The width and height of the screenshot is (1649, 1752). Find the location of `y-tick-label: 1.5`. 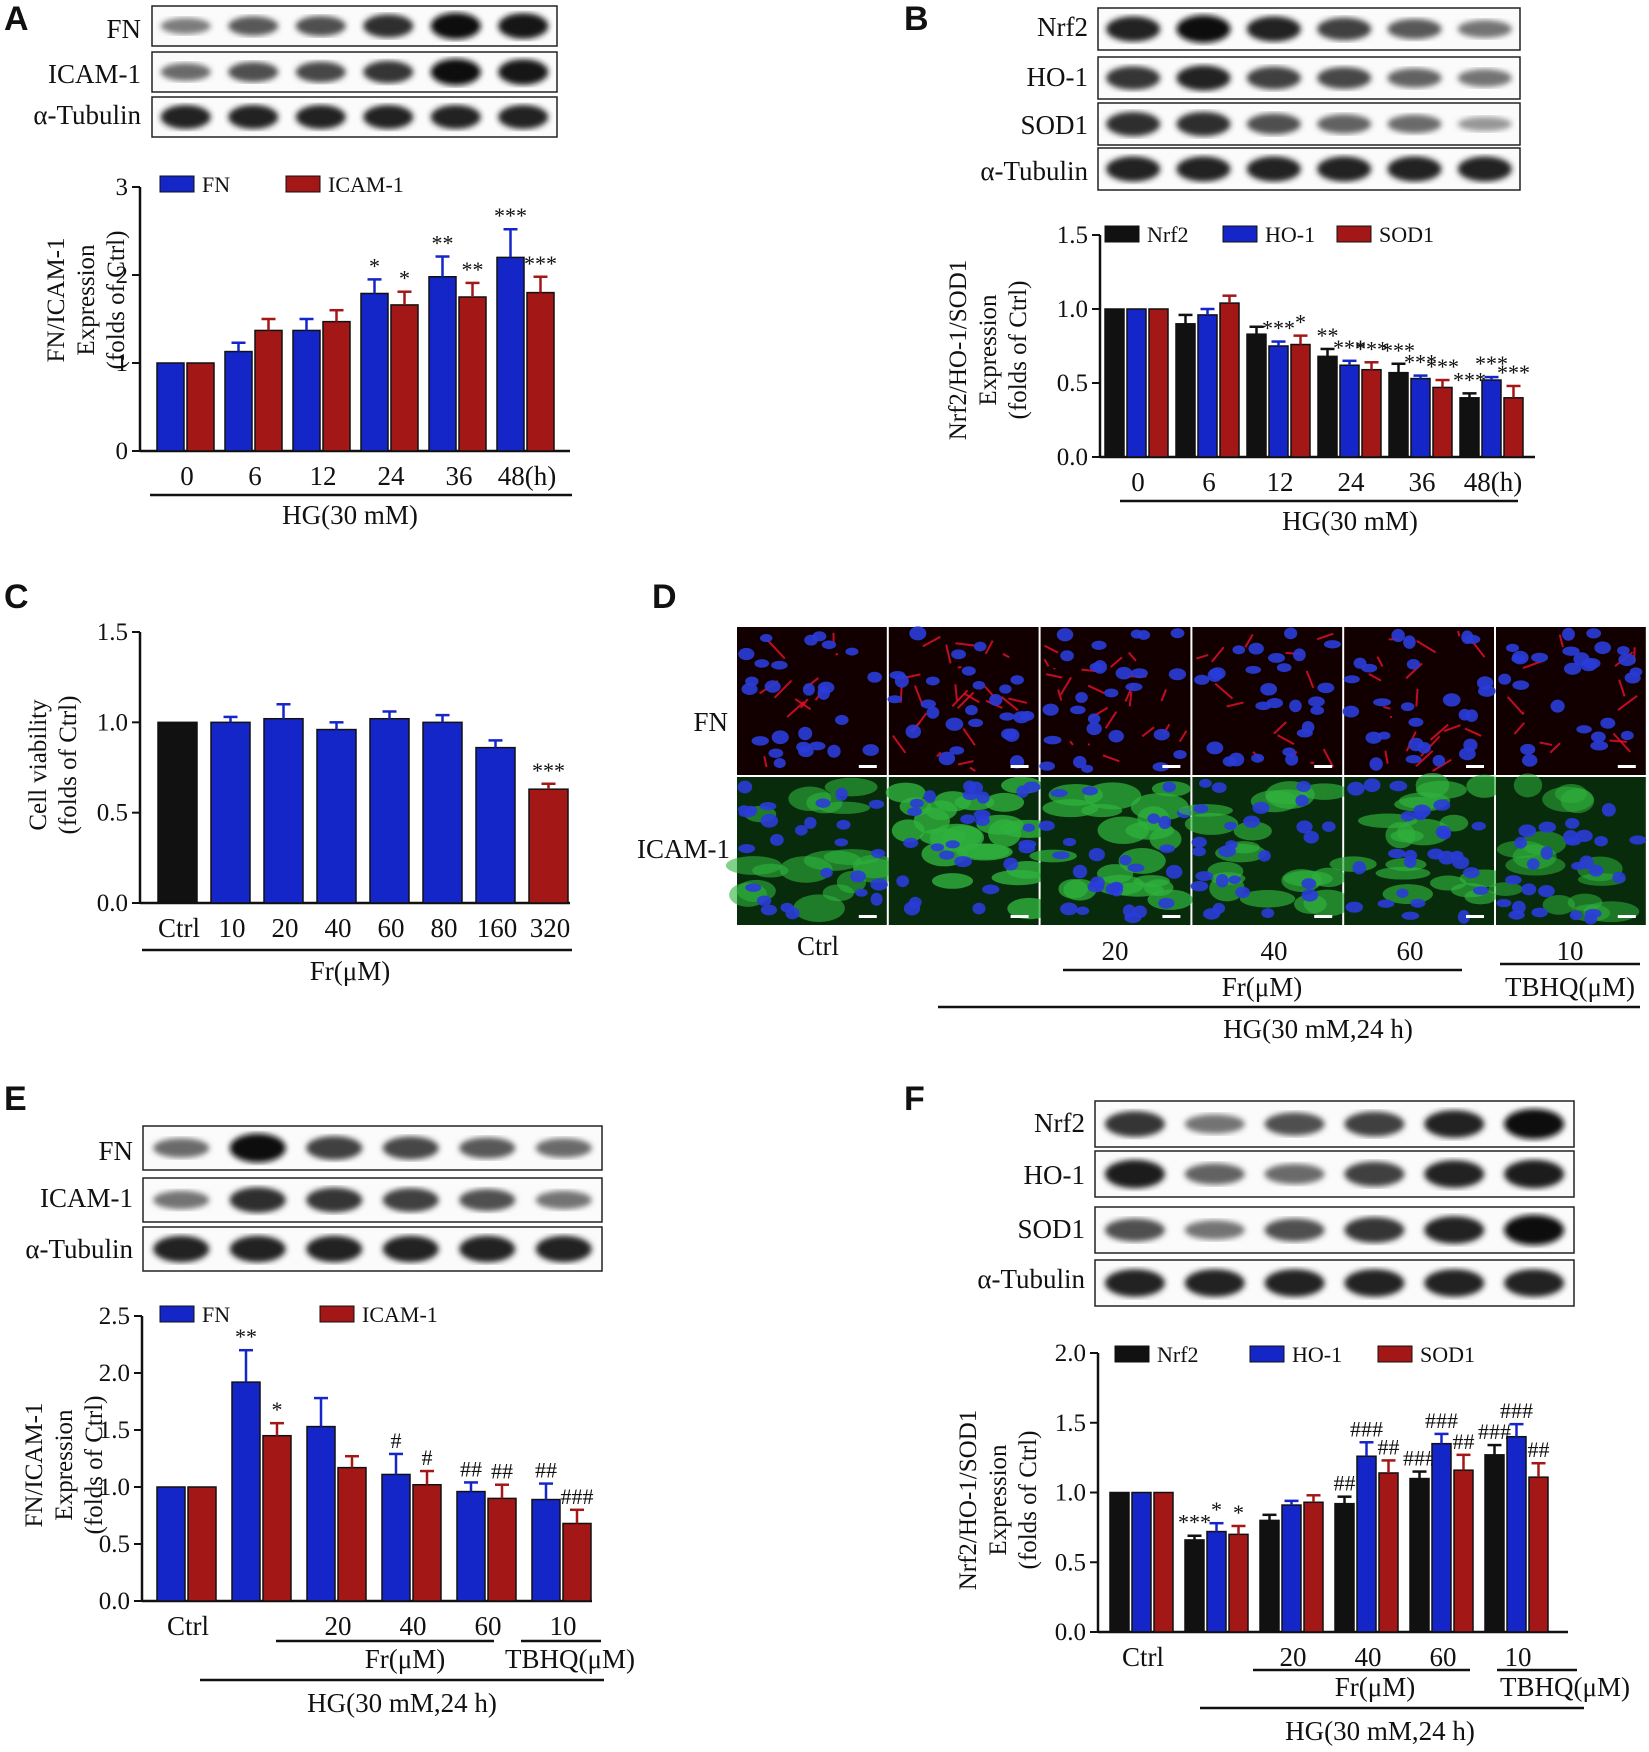

y-tick-label: 1.5 is located at coordinates (114, 1430).